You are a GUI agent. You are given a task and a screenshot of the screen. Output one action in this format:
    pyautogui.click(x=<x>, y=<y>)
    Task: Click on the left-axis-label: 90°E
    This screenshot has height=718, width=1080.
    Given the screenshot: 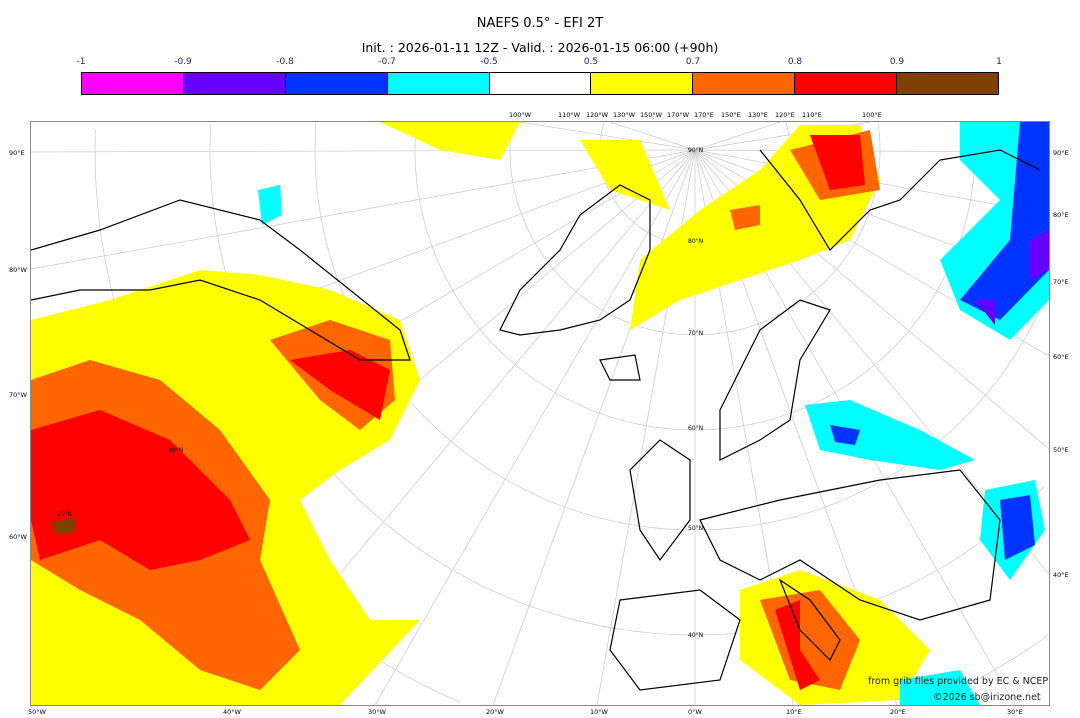 What is the action you would take?
    pyautogui.click(x=17, y=153)
    